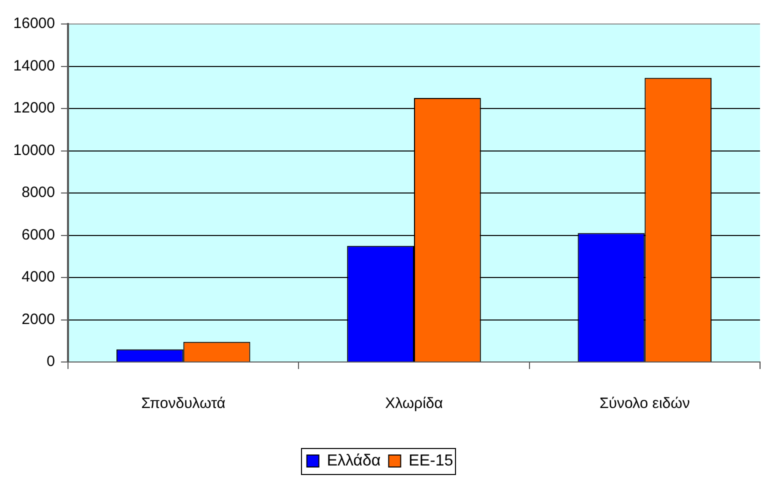 This screenshot has width=761, height=485. Describe the element at coordinates (431, 461) in the screenshot. I see `legend-label: ΕΕ-15` at that location.